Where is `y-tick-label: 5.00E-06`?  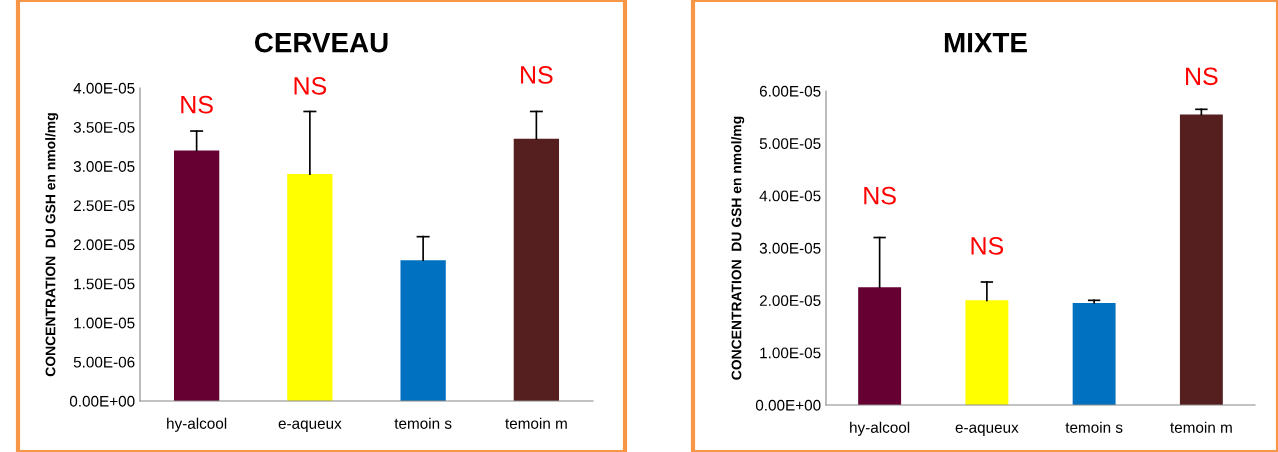
y-tick-label: 5.00E-06 is located at coordinates (104, 362).